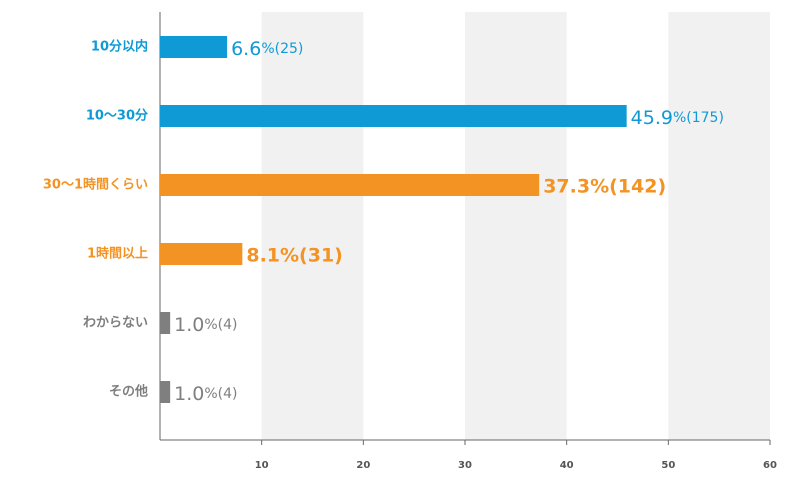 The height and width of the screenshot is (485, 805). Describe the element at coordinates (128, 392) in the screenshot. I see `category-label: その他` at that location.